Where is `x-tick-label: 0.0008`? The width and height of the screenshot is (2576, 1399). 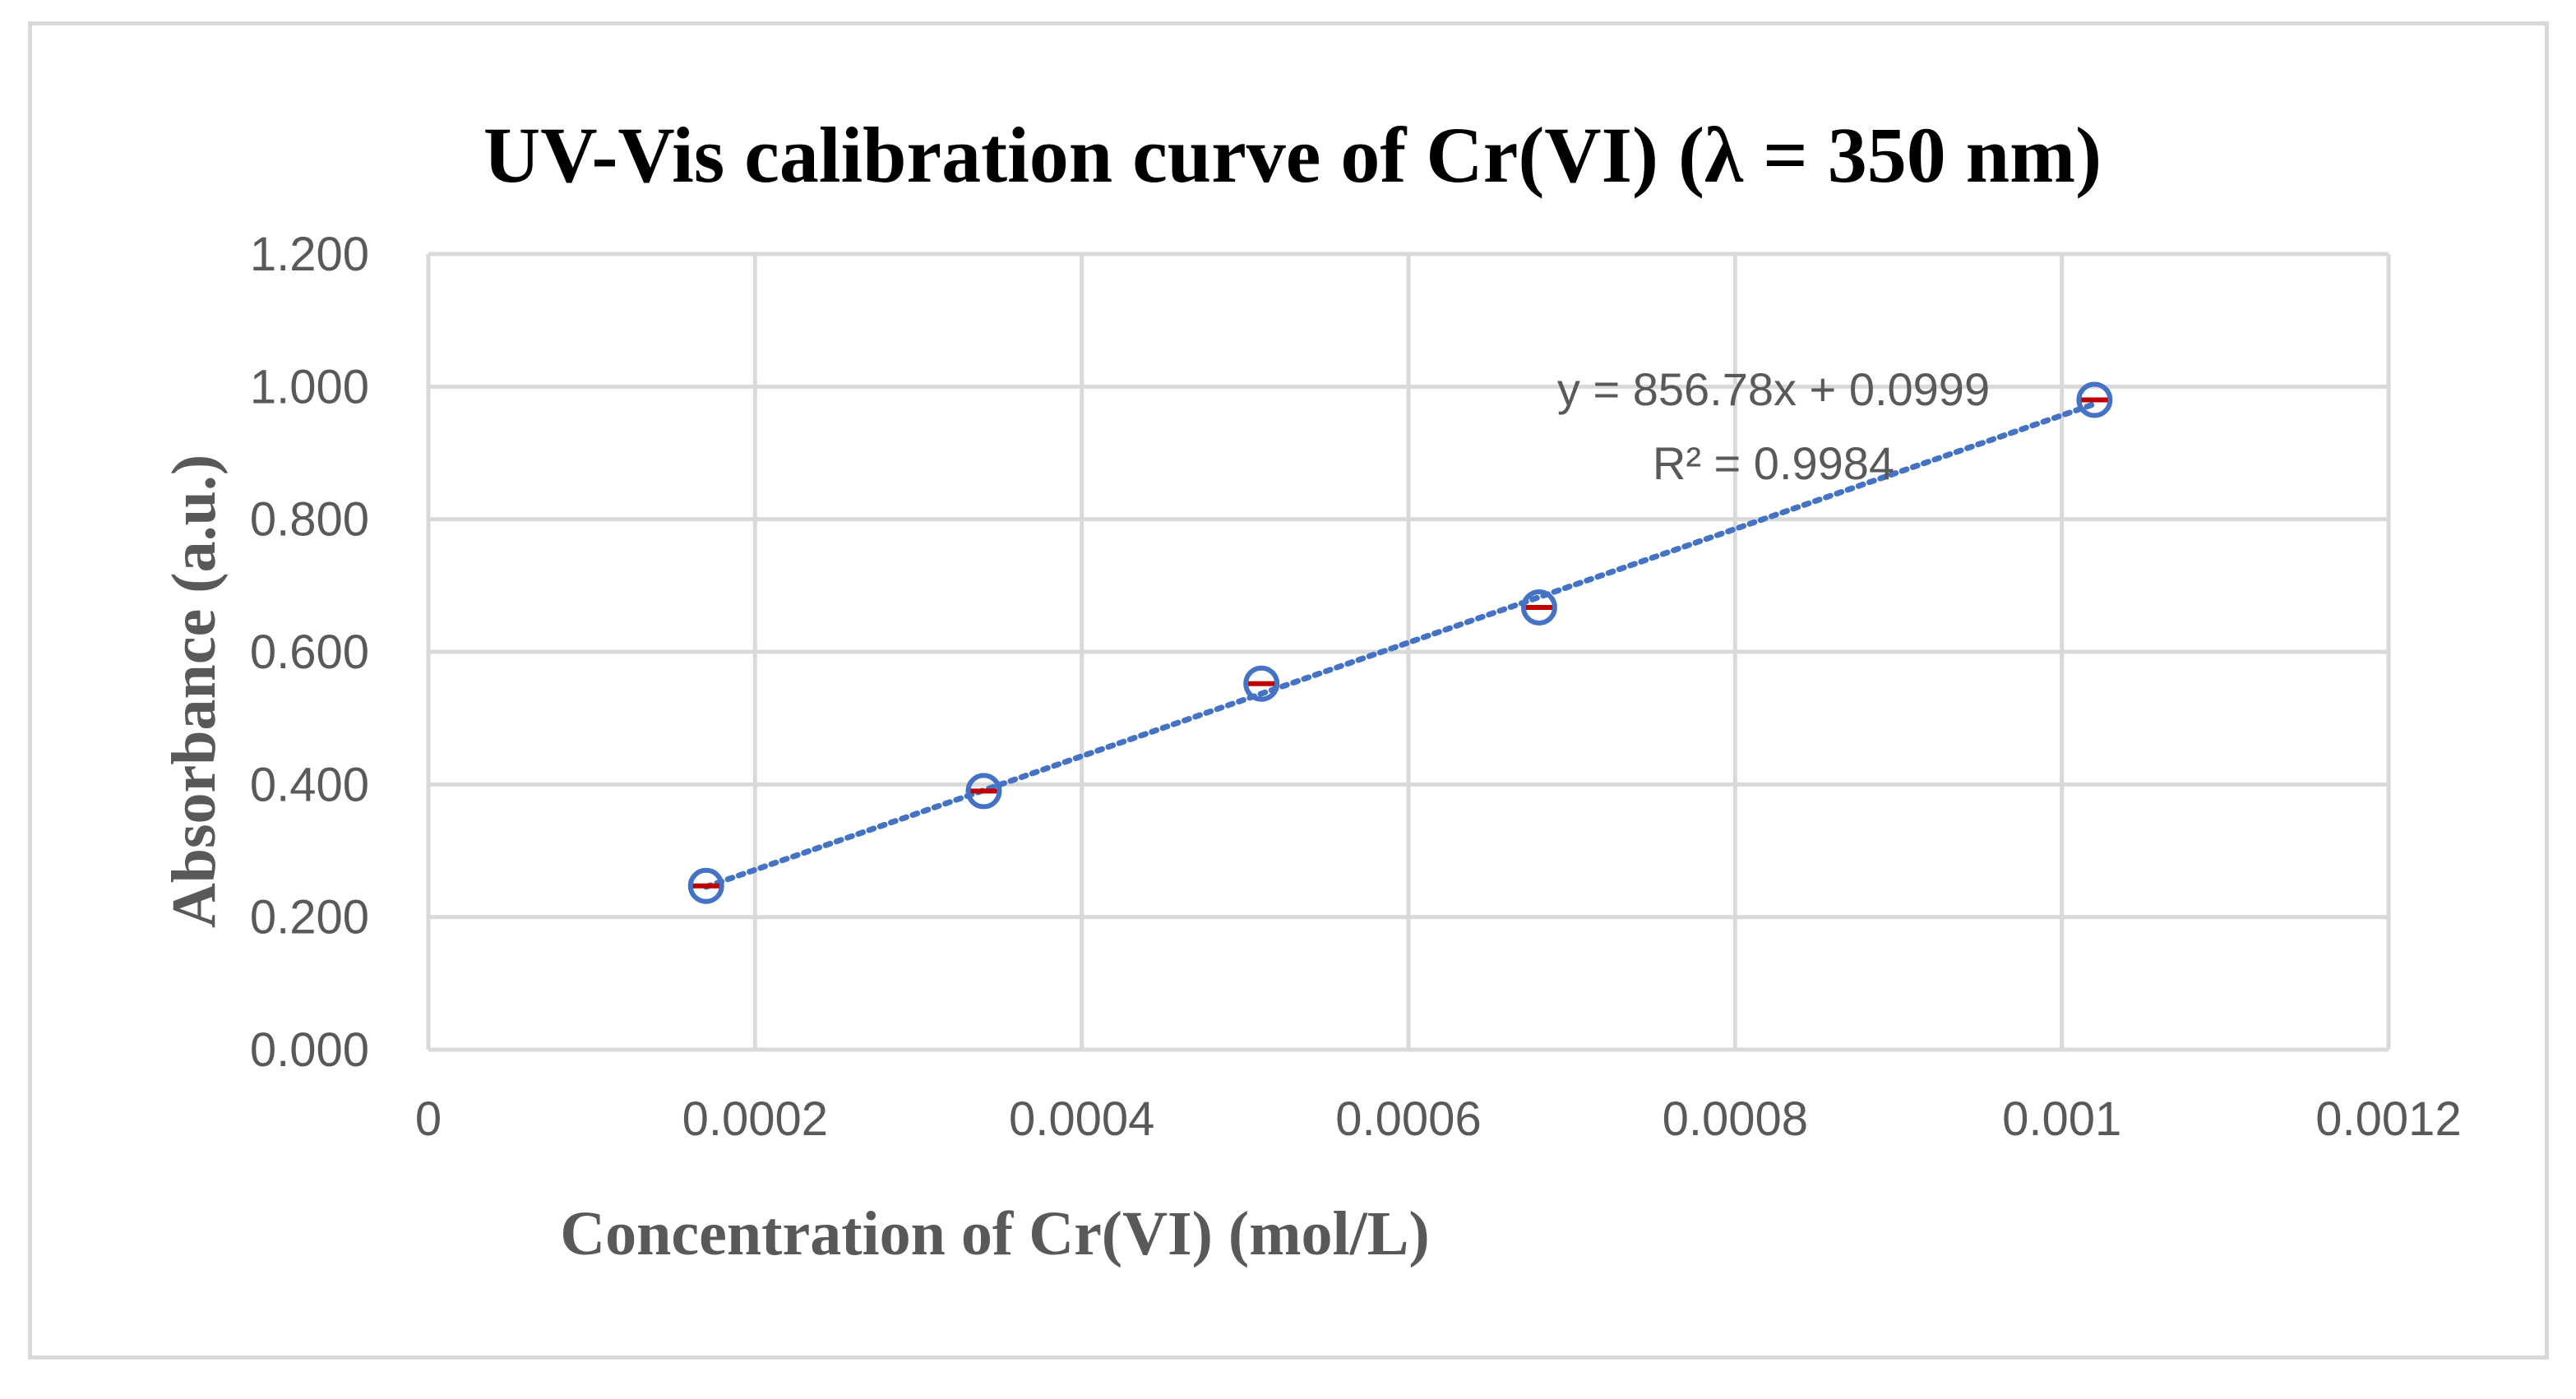
x-tick-label: 0.0008 is located at coordinates (1735, 1119).